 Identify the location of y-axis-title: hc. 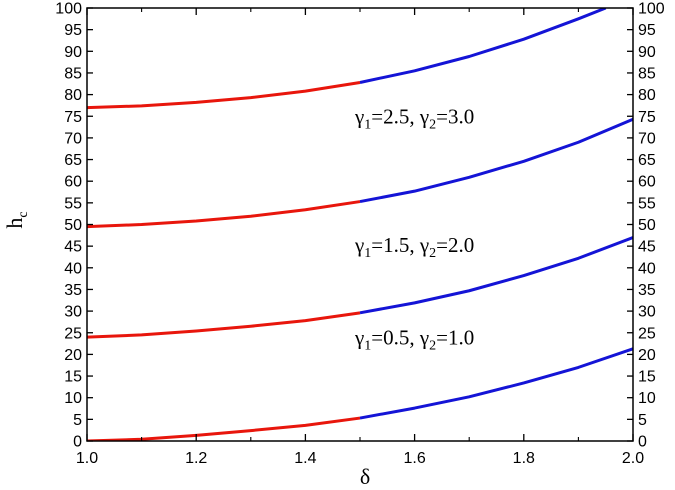
(16, 219).